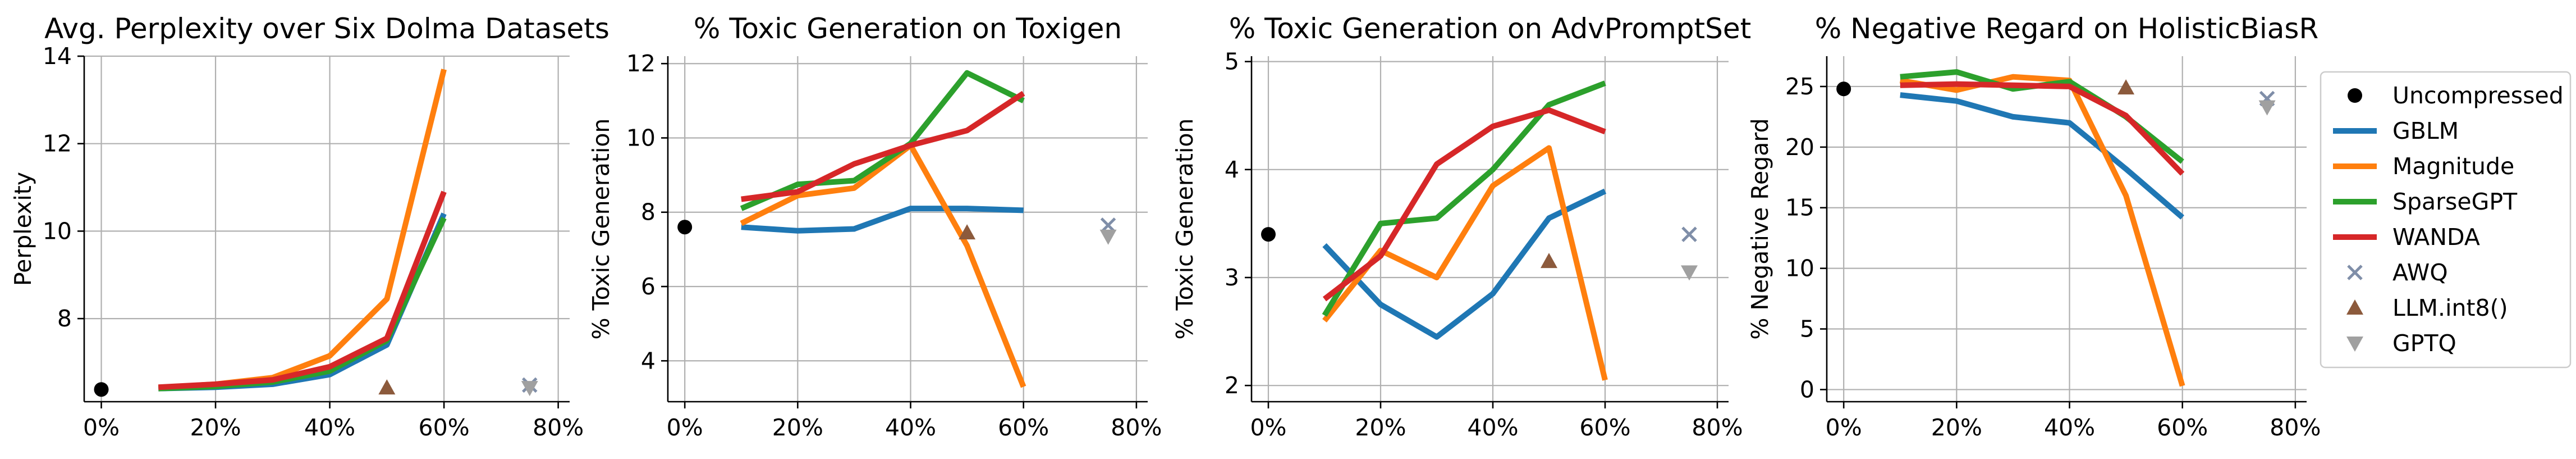 This screenshot has width=2576, height=459. What do you see at coordinates (1807, 389) in the screenshot?
I see `y-tick-label: 0` at bounding box center [1807, 389].